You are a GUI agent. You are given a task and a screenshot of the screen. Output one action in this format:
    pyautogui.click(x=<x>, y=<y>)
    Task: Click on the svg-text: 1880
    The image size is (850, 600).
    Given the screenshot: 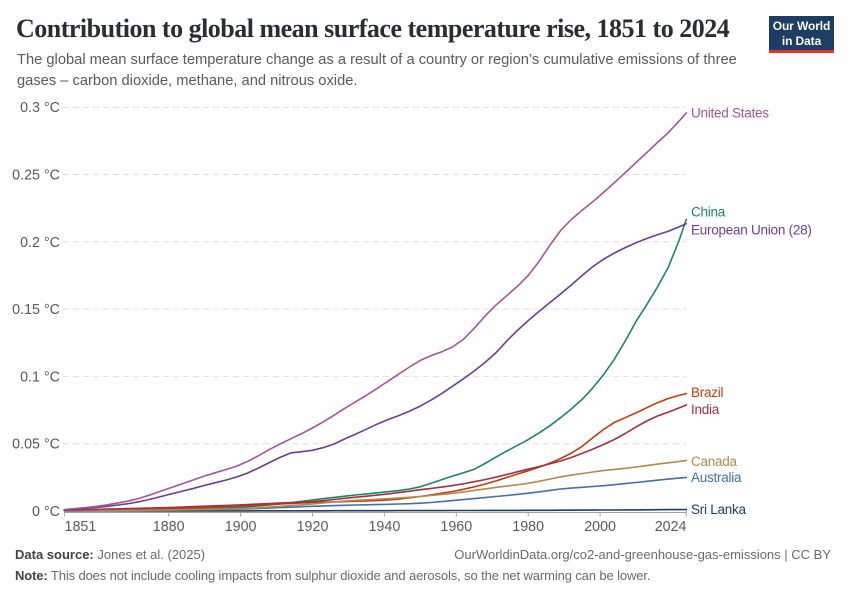 What is the action you would take?
    pyautogui.click(x=169, y=527)
    